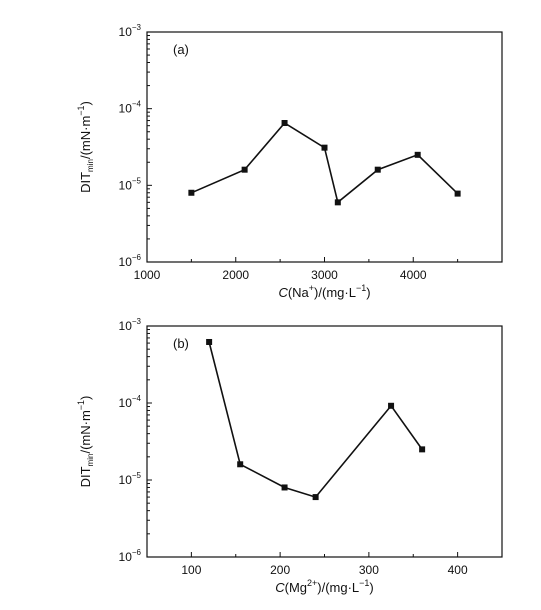 Image resolution: width=541 pixels, height=610 pixels. Describe the element at coordinates (413, 275) in the screenshot. I see `x-tick-label: 4000` at that location.